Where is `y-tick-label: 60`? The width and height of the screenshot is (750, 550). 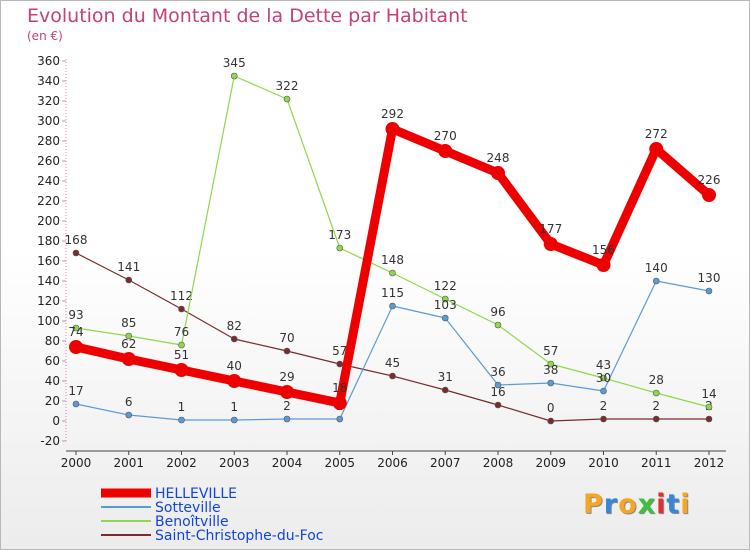
y-tick-label: 60 is located at coordinates (52, 361).